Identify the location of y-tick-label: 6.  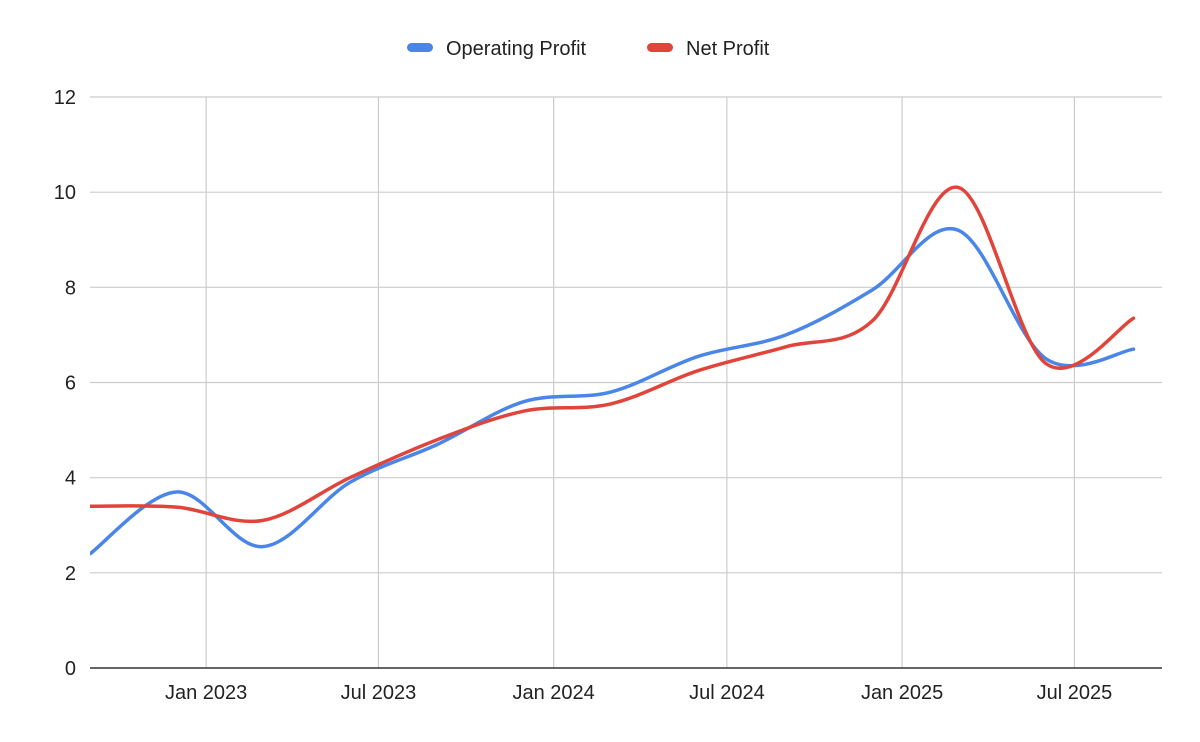
(70, 384).